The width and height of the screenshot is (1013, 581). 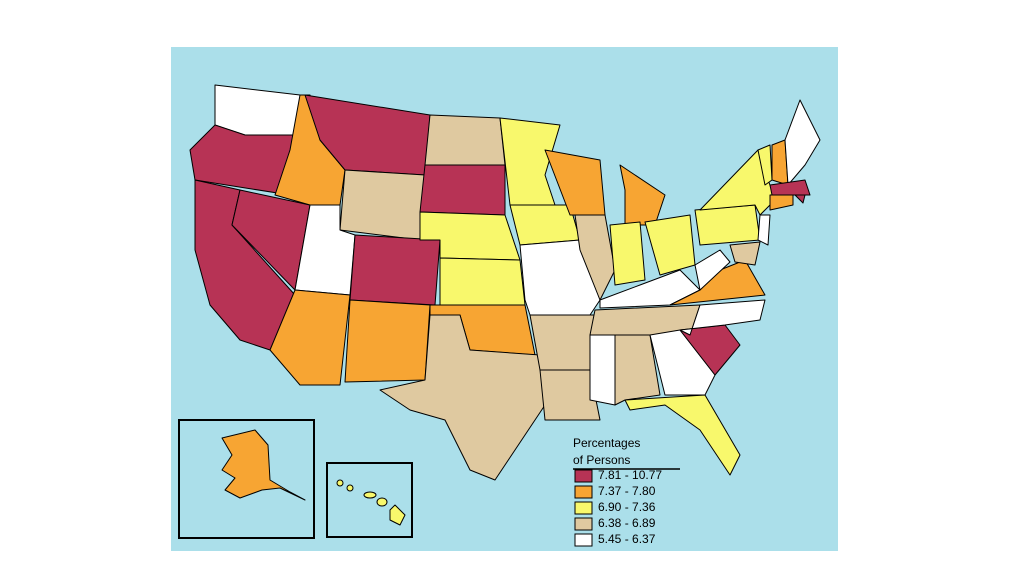 What do you see at coordinates (606, 443) in the screenshot?
I see `legend-title: Percentages` at bounding box center [606, 443].